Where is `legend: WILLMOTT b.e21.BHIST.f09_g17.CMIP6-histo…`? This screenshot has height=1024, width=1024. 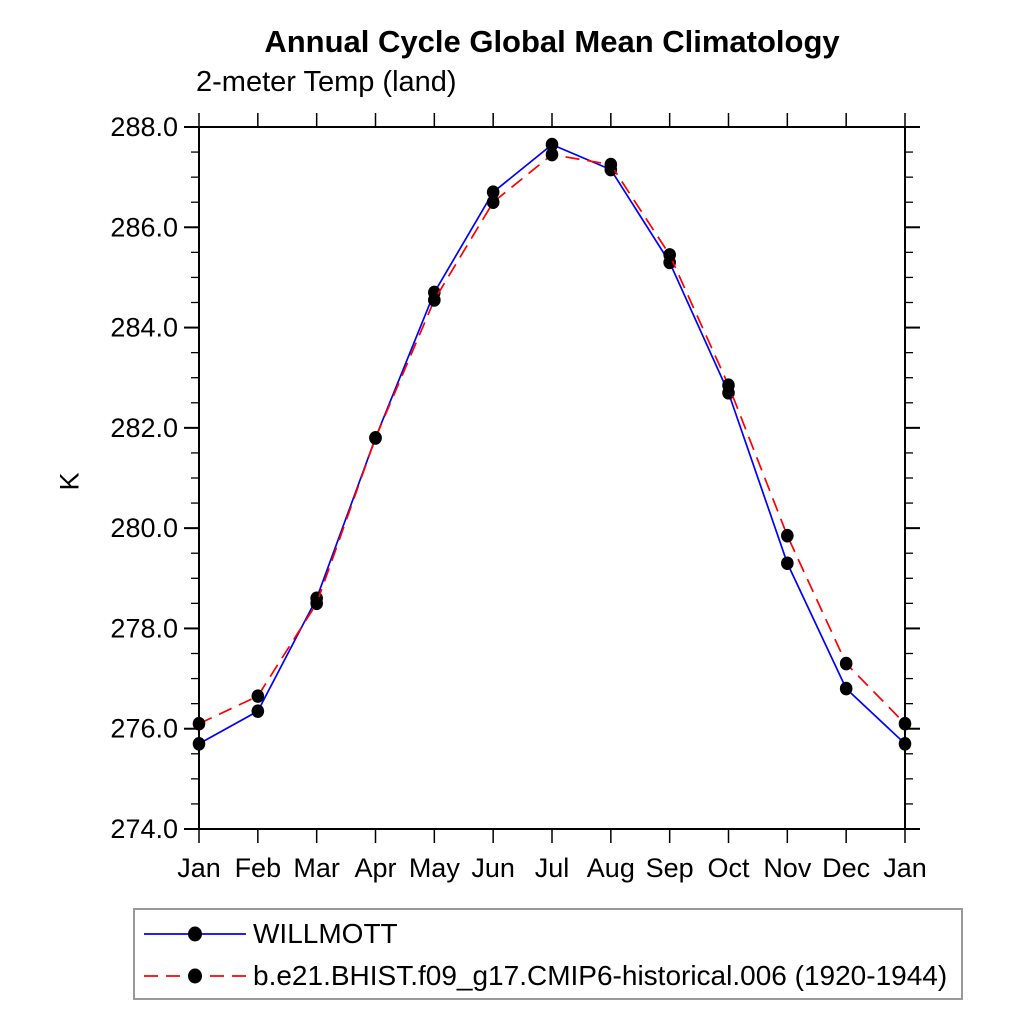 legend: WILLMOTT b.e21.BHIST.f09_g17.CMIP6-histo… is located at coordinates (548, 954).